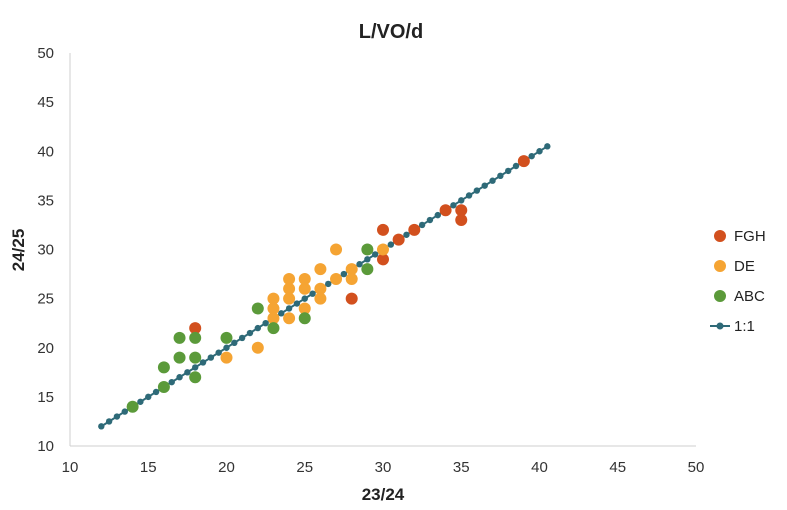  I want to click on y-tick-label: 20, so click(45, 348).